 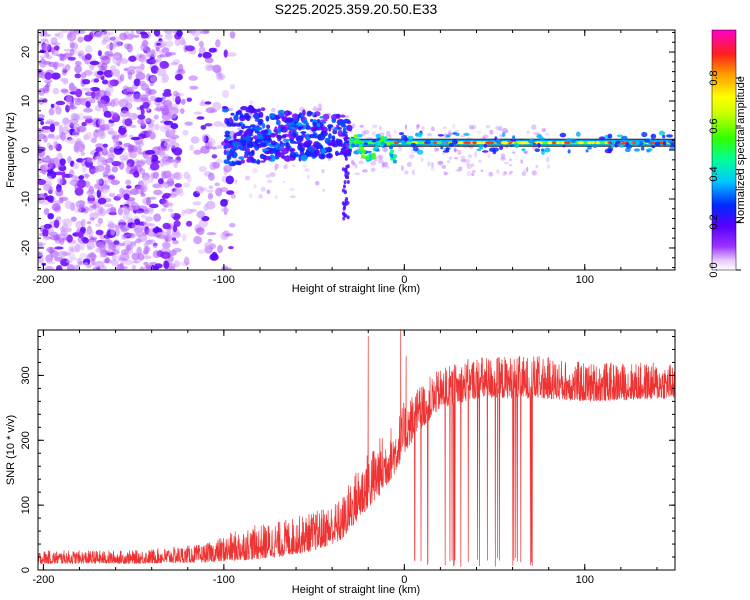 I want to click on colorbar-tick-label: 0.0, so click(x=714, y=269).